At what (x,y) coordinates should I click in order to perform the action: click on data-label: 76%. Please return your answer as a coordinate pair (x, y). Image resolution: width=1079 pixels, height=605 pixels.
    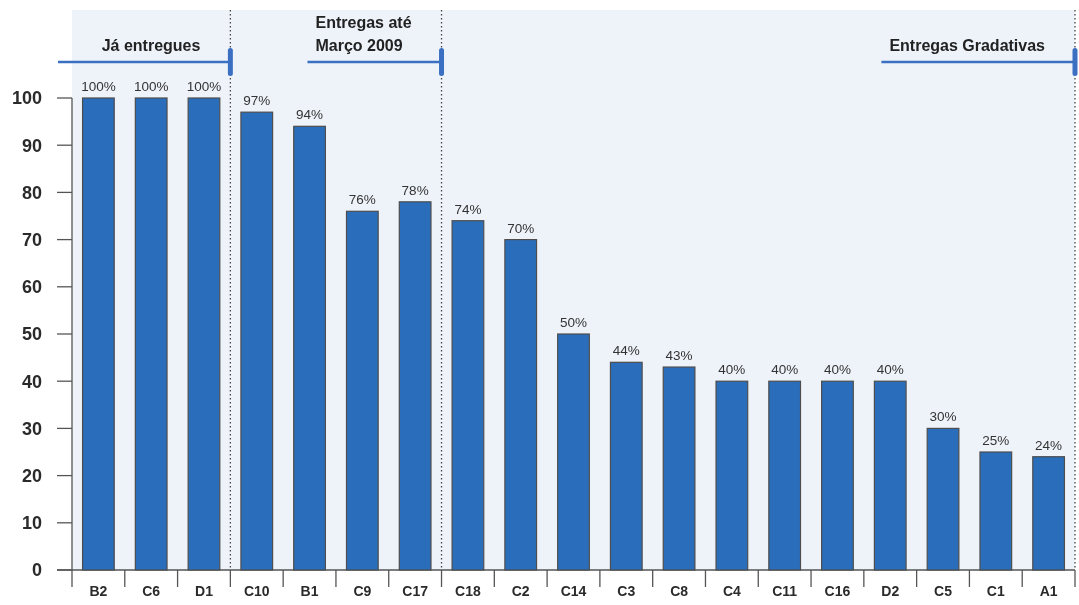
    Looking at the image, I should click on (362, 200).